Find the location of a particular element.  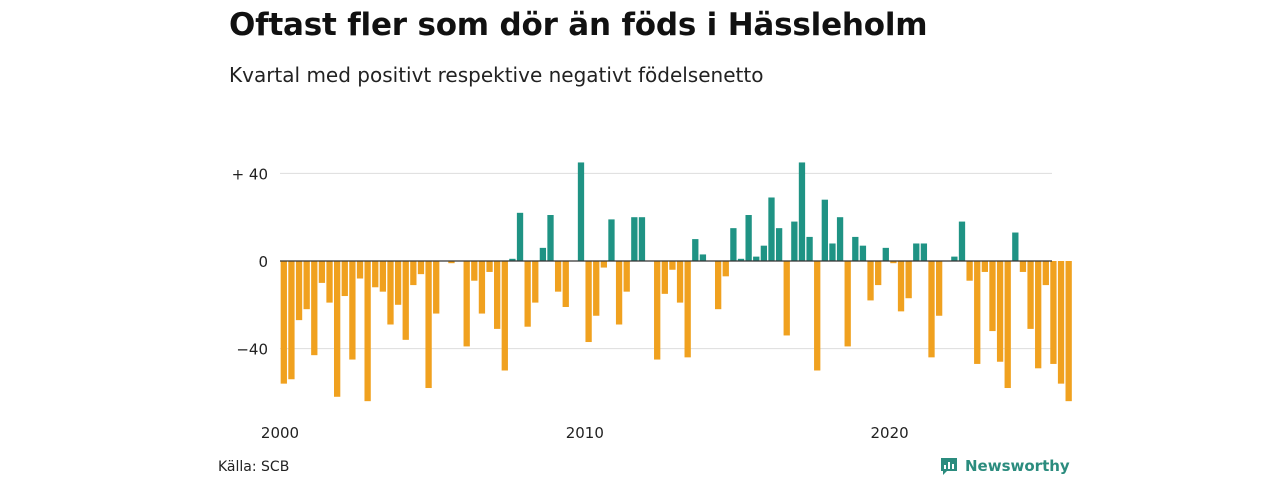

brand-logo: Newsworthy is located at coordinates (1004, 466).